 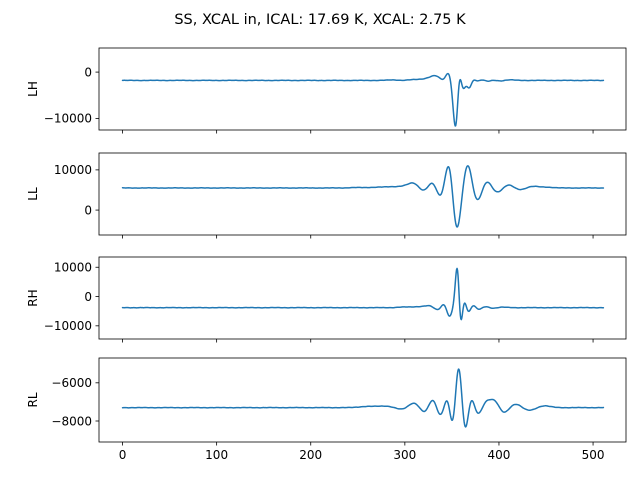 What do you see at coordinates (216, 455) in the screenshot?
I see `x-tick-label: 100` at bounding box center [216, 455].